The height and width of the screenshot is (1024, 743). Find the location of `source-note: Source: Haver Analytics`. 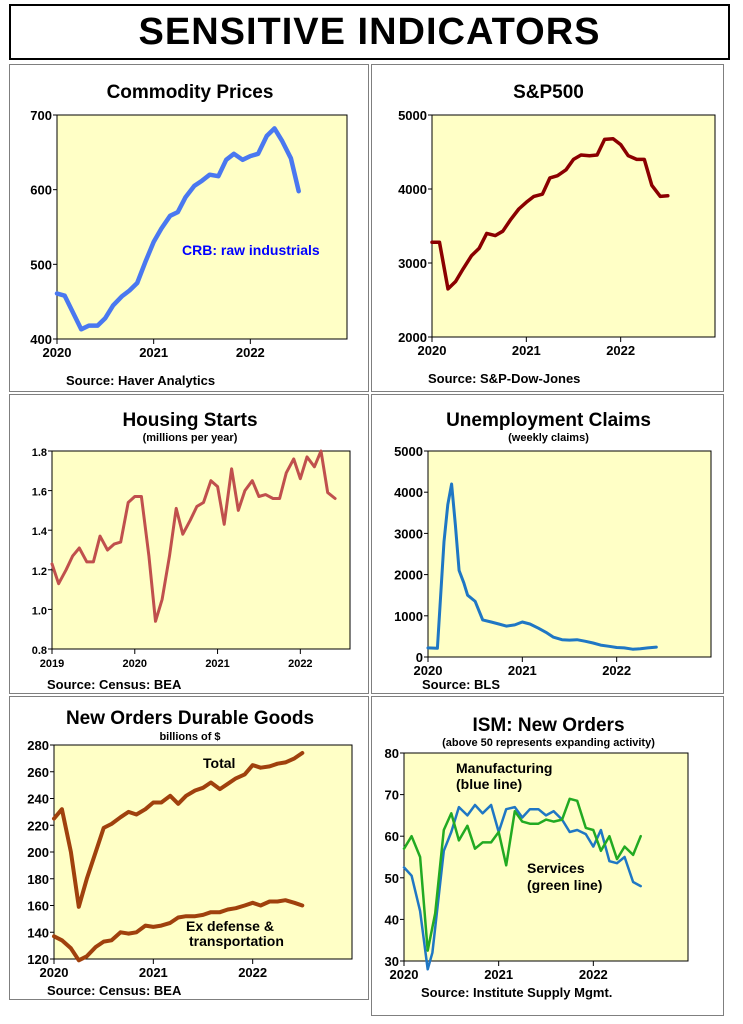

source-note: Source: Haver Analytics is located at coordinates (140, 380).